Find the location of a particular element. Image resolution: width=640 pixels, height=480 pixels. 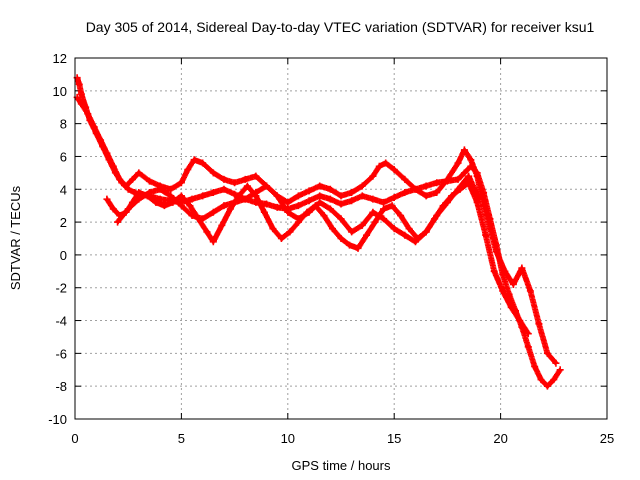

x-tick-label: 0 is located at coordinates (74, 438).